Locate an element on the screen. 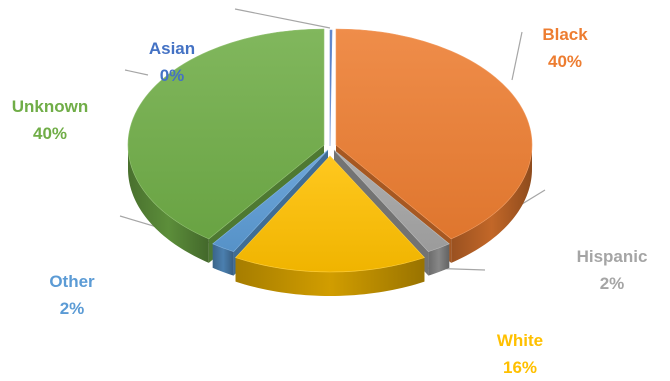  slice-hispanic is located at coordinates (391, 200).